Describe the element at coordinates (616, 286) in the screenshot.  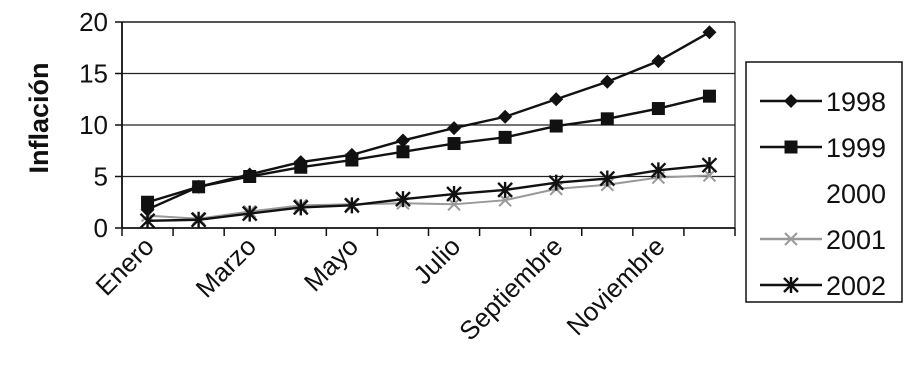
I see `x-tick-label: Noviembre` at that location.